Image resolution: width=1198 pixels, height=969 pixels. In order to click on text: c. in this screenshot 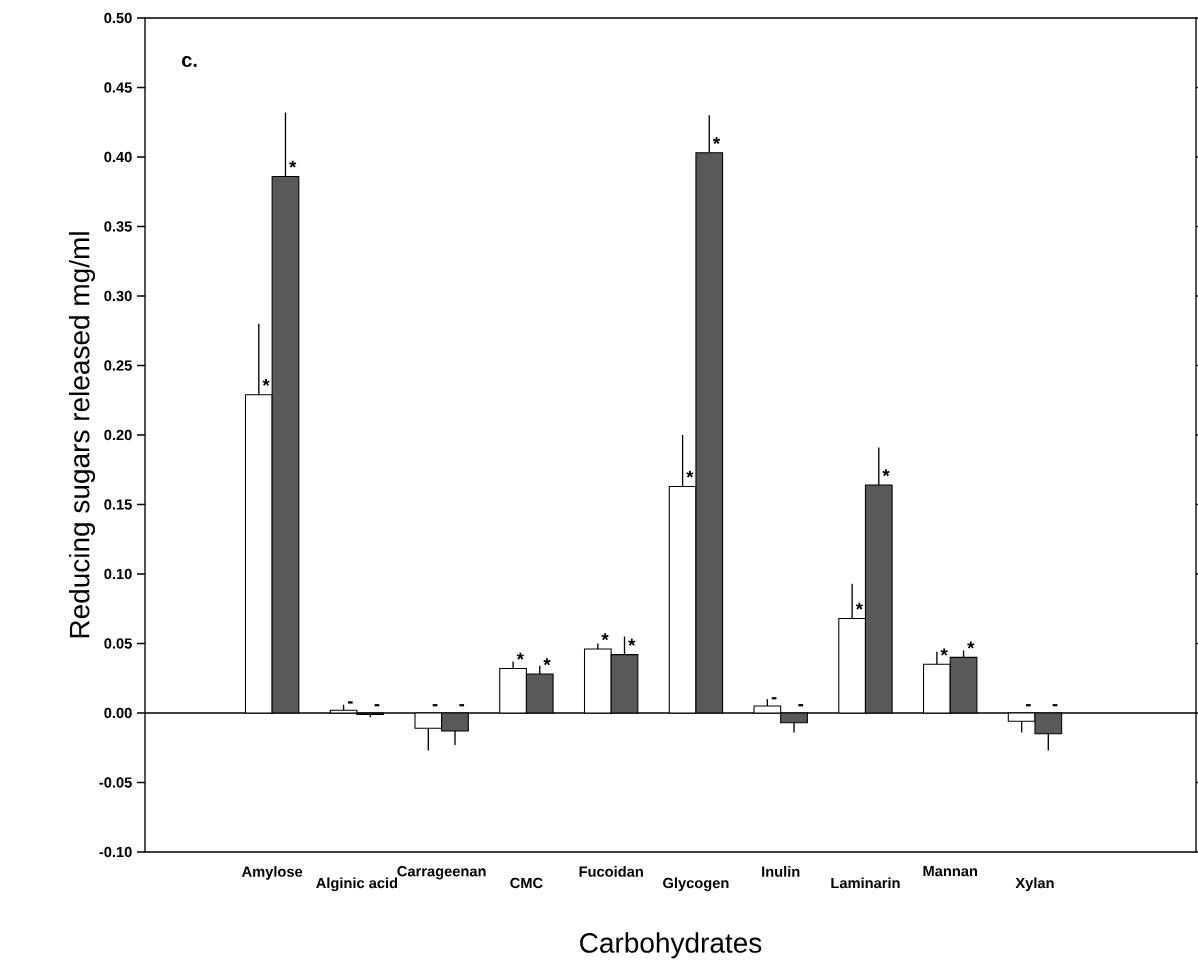, I will do `click(189, 61)`.